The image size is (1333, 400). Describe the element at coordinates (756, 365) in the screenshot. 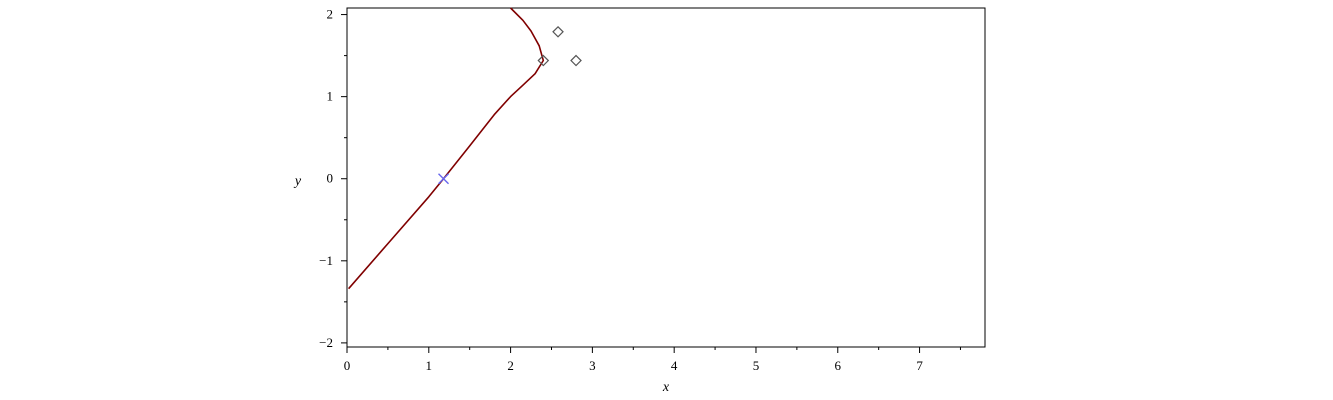

I see `x-tick-label: 5` at that location.